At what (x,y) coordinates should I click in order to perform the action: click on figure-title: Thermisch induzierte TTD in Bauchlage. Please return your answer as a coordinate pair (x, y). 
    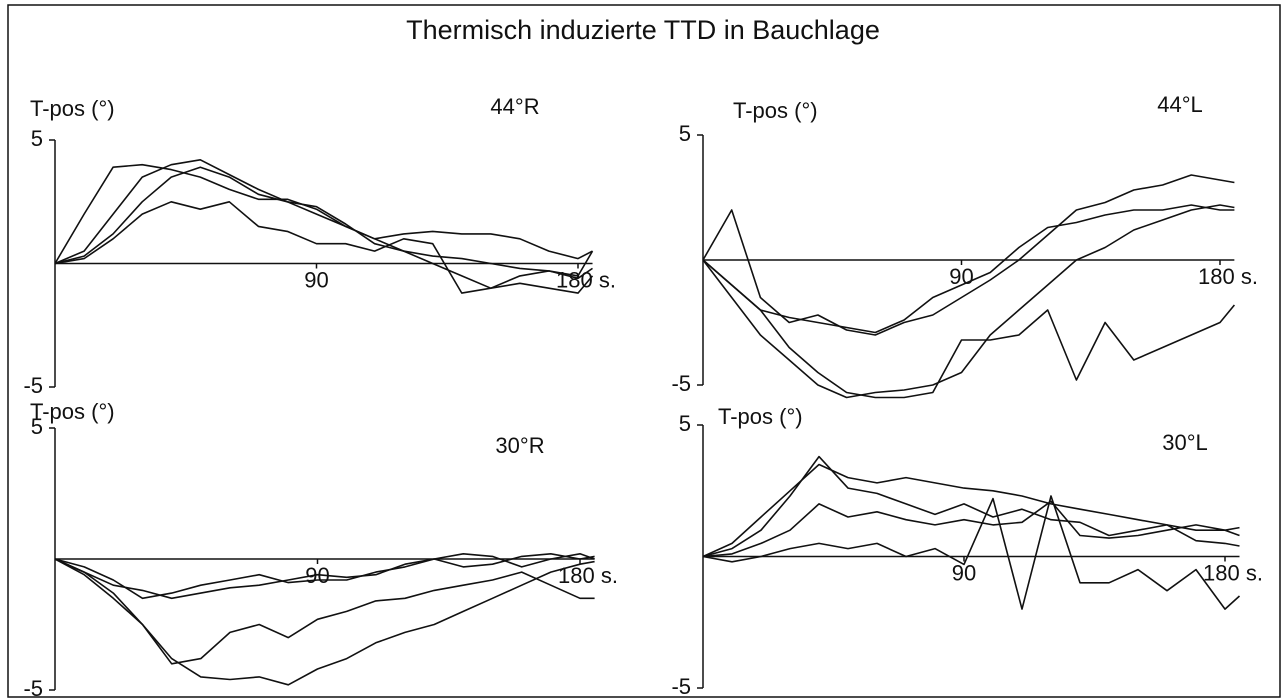
    Looking at the image, I should click on (643, 30).